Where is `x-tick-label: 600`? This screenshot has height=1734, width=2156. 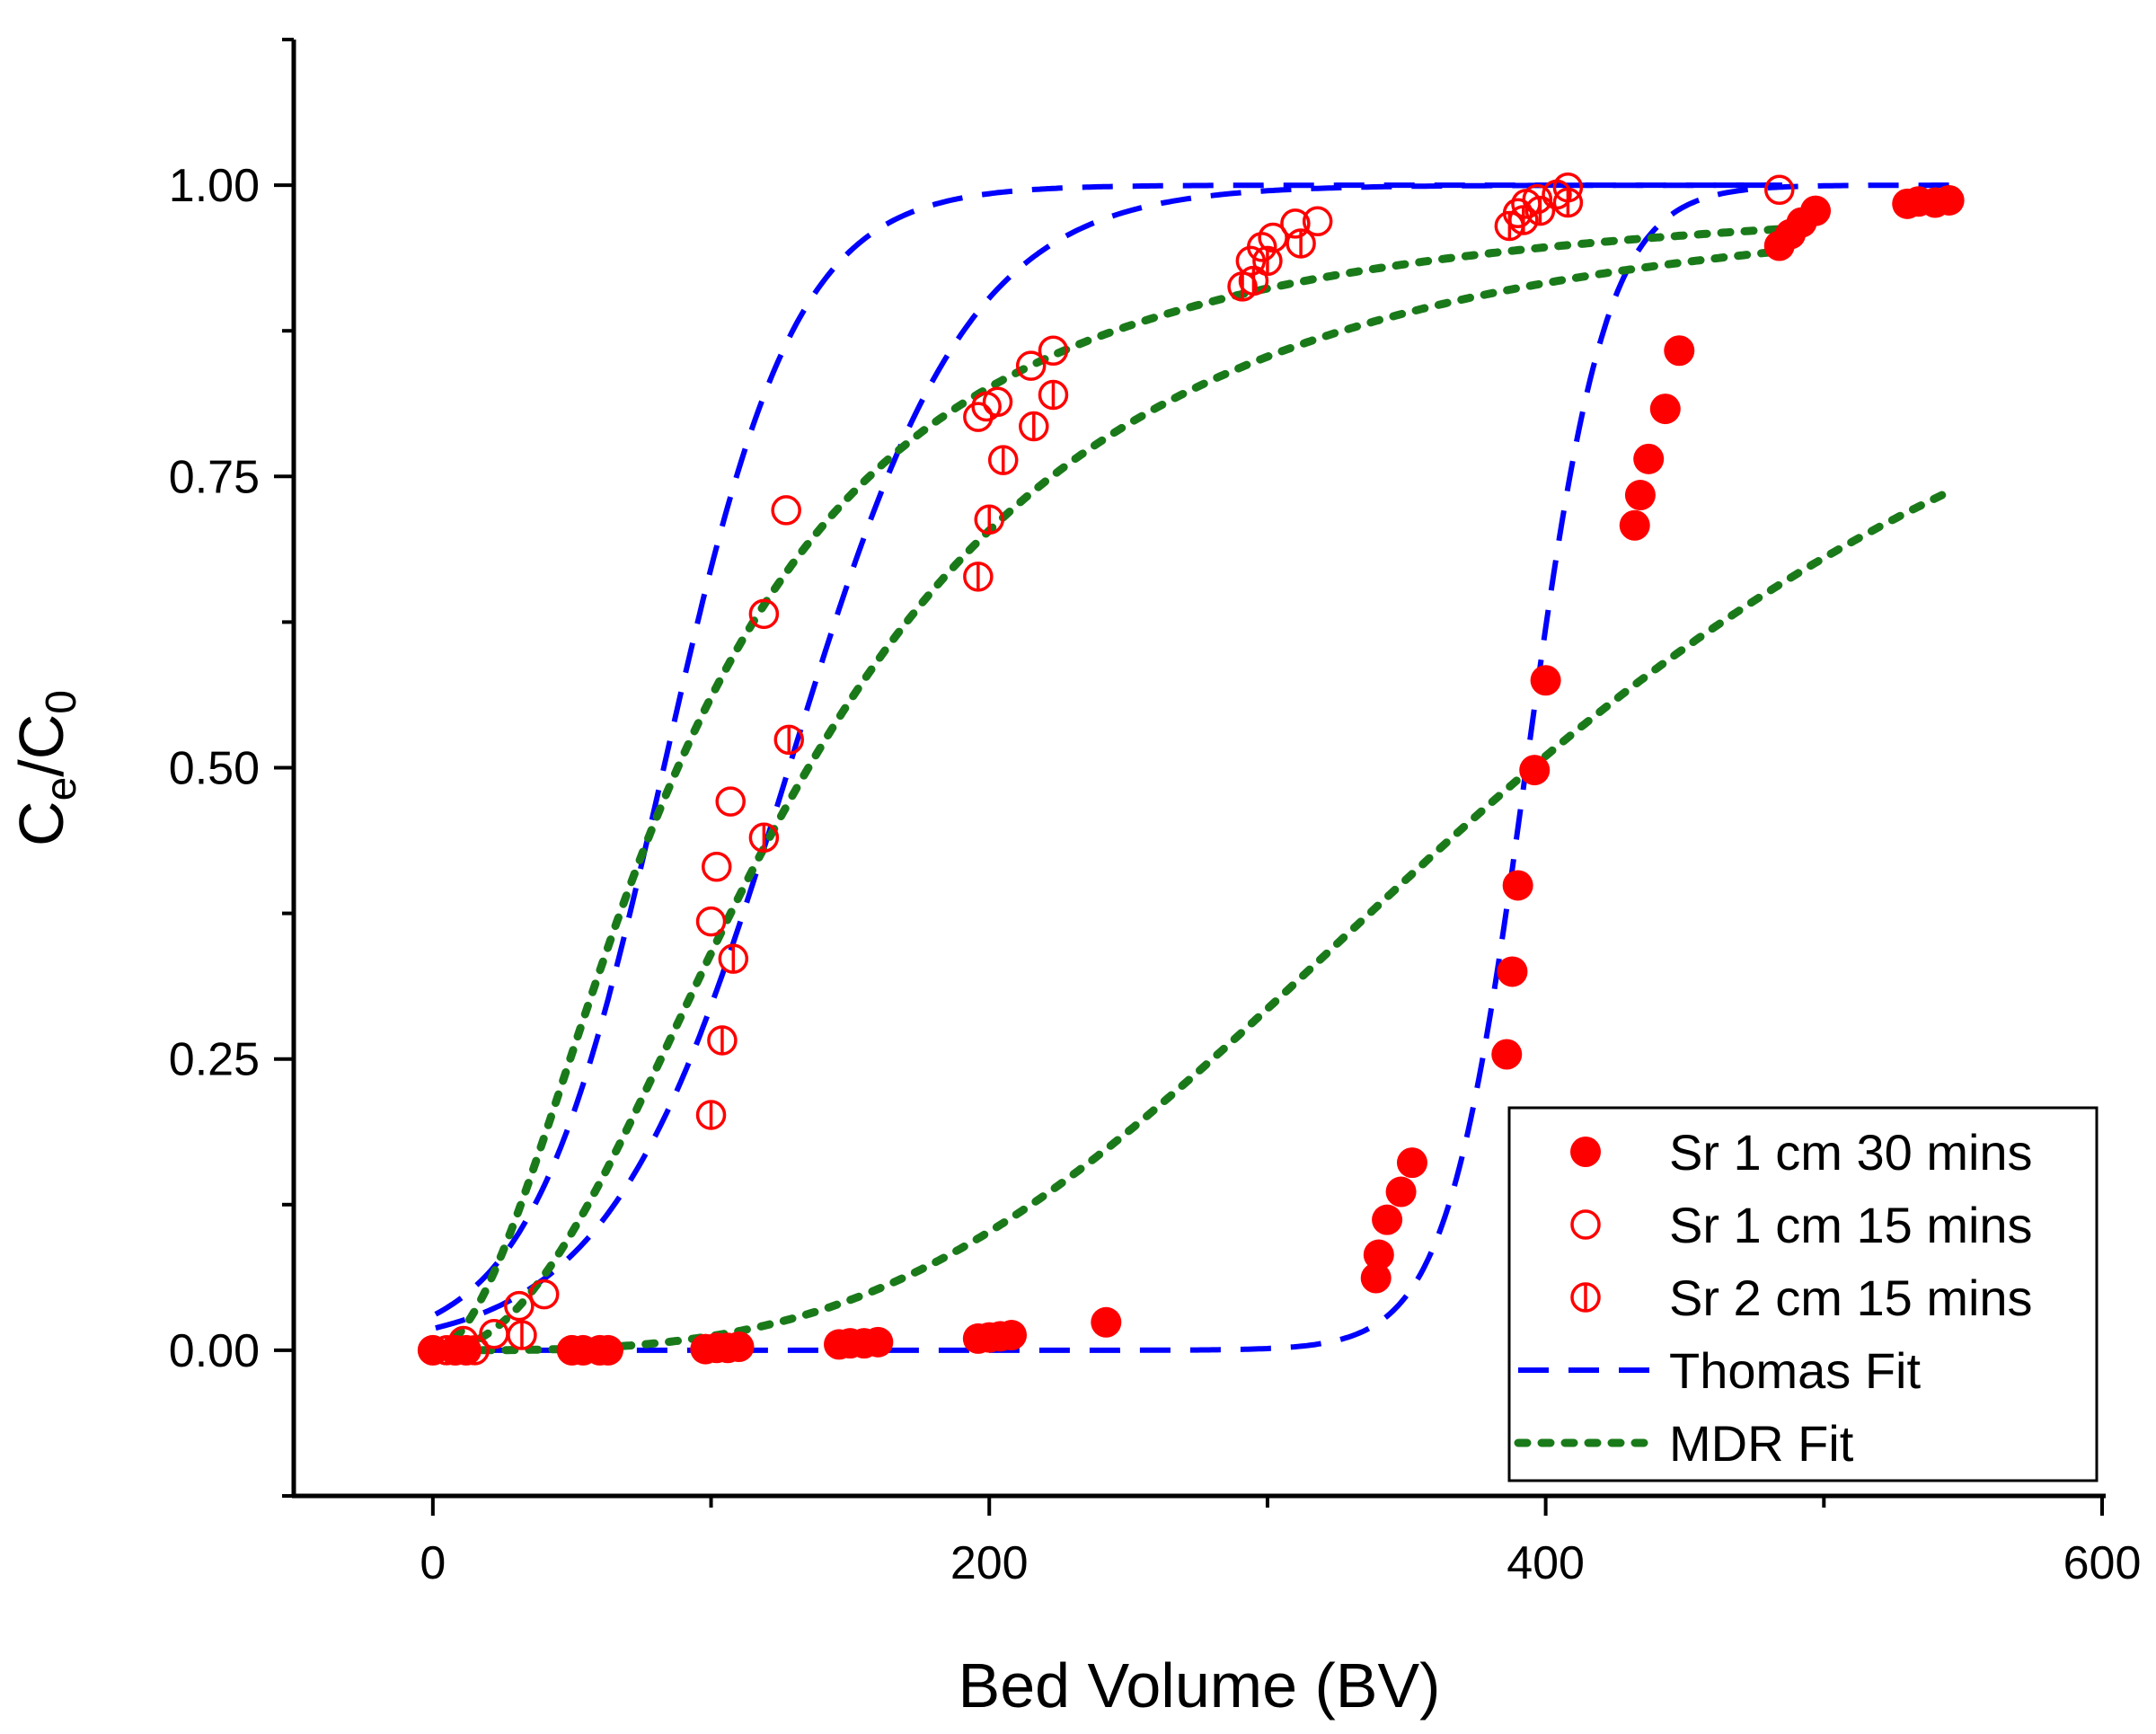 x-tick-label: 600 is located at coordinates (2102, 1563).